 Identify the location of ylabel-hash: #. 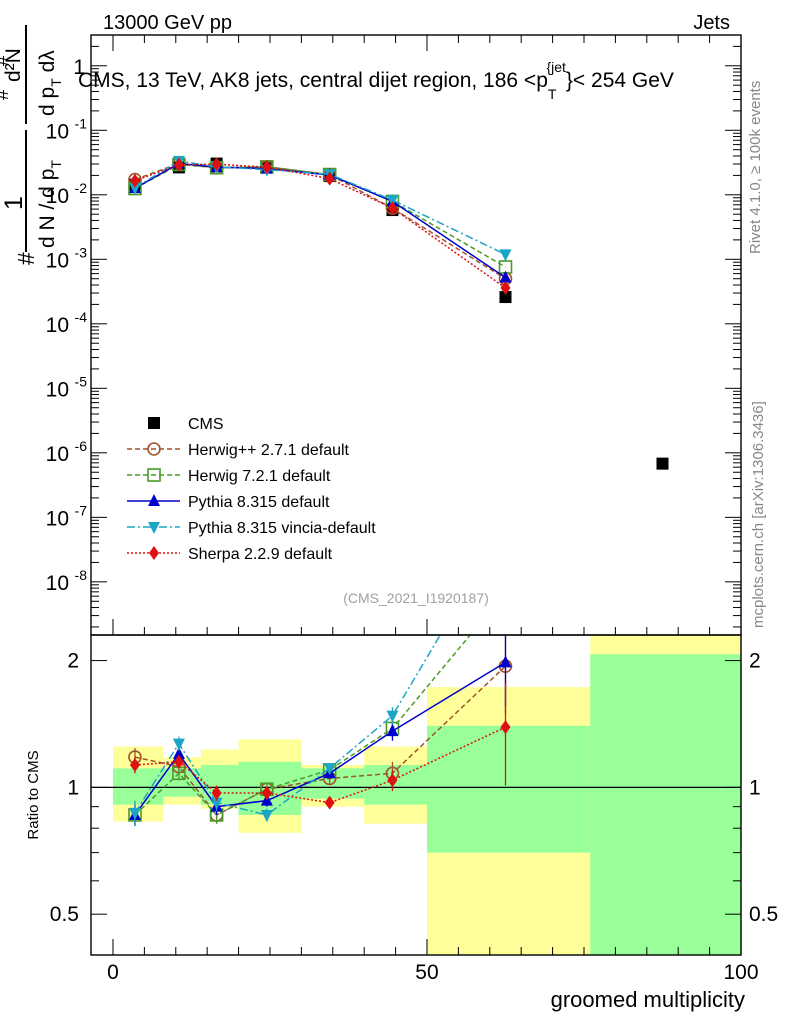
(26, 258).